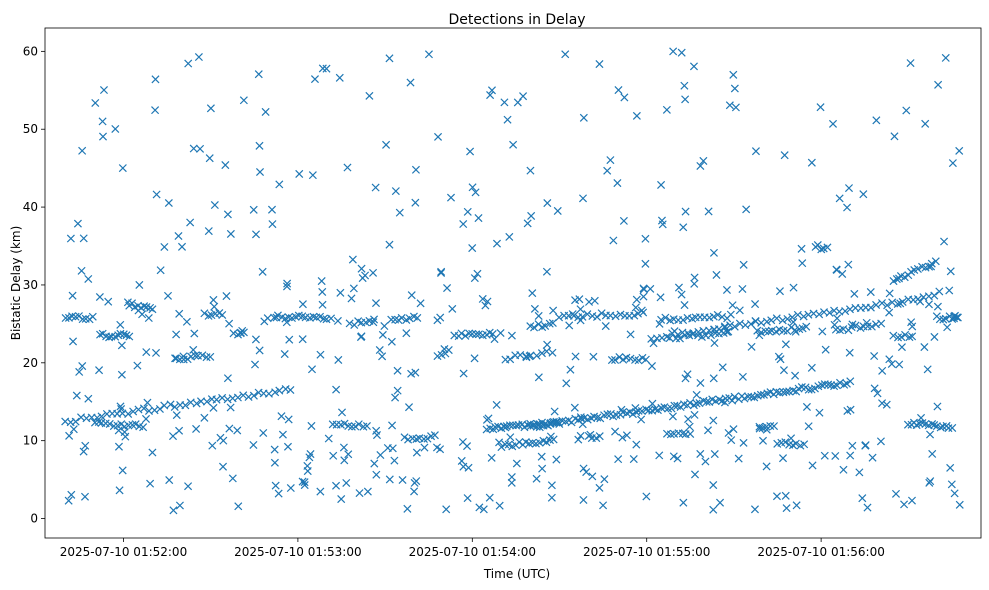  Describe the element at coordinates (472, 552) in the screenshot. I see `x-tick-label: 2025-07-10 01:54:00` at that location.